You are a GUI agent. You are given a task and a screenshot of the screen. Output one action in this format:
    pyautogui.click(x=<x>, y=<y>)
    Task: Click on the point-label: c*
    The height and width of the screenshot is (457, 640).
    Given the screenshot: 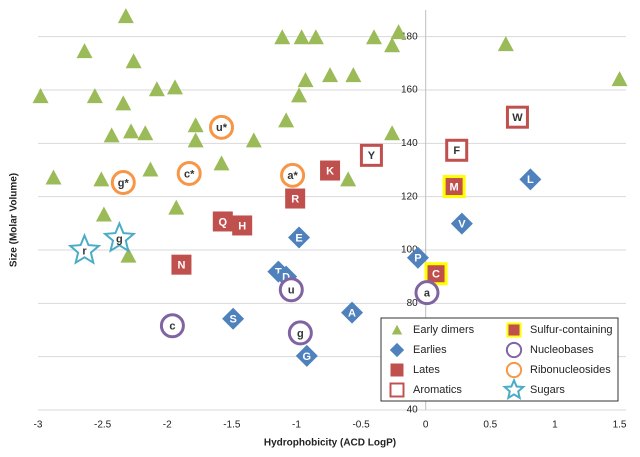 What is the action you would take?
    pyautogui.click(x=189, y=174)
    